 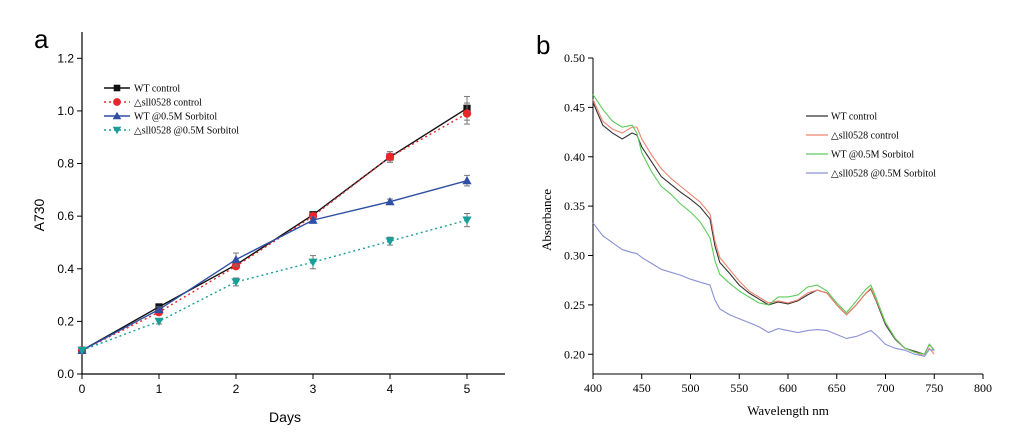 I want to click on y-tick-label: 0.8, so click(x=65, y=164).